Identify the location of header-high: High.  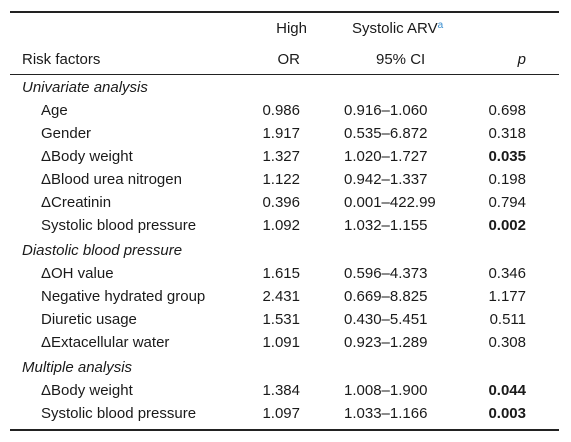
(291, 28).